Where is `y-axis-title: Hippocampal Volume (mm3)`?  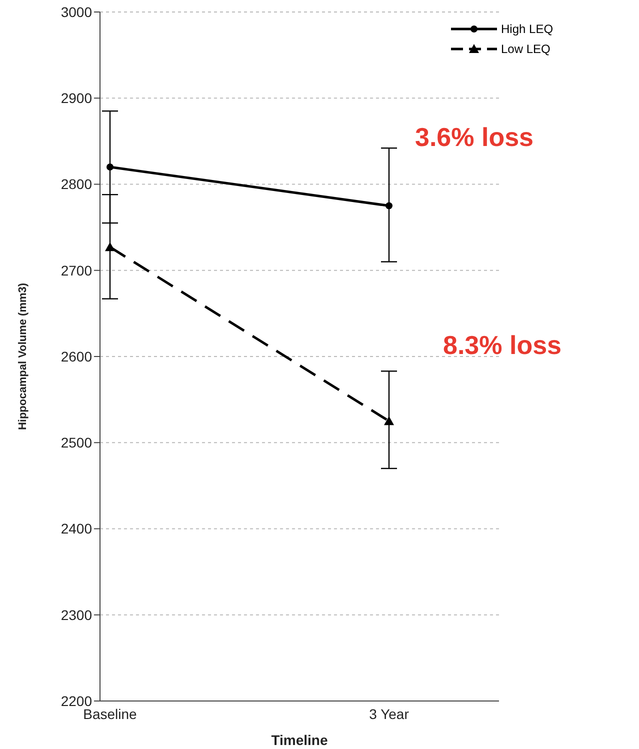
y-axis-title: Hippocampal Volume (mm3) is located at coordinates (22, 356).